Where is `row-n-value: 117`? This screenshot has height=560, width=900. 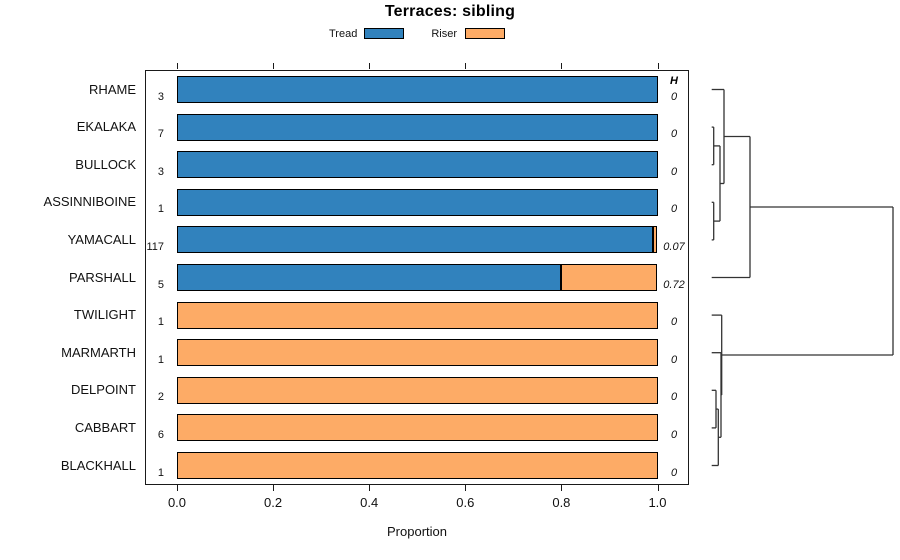 row-n-value: 117 is located at coordinates (155, 246).